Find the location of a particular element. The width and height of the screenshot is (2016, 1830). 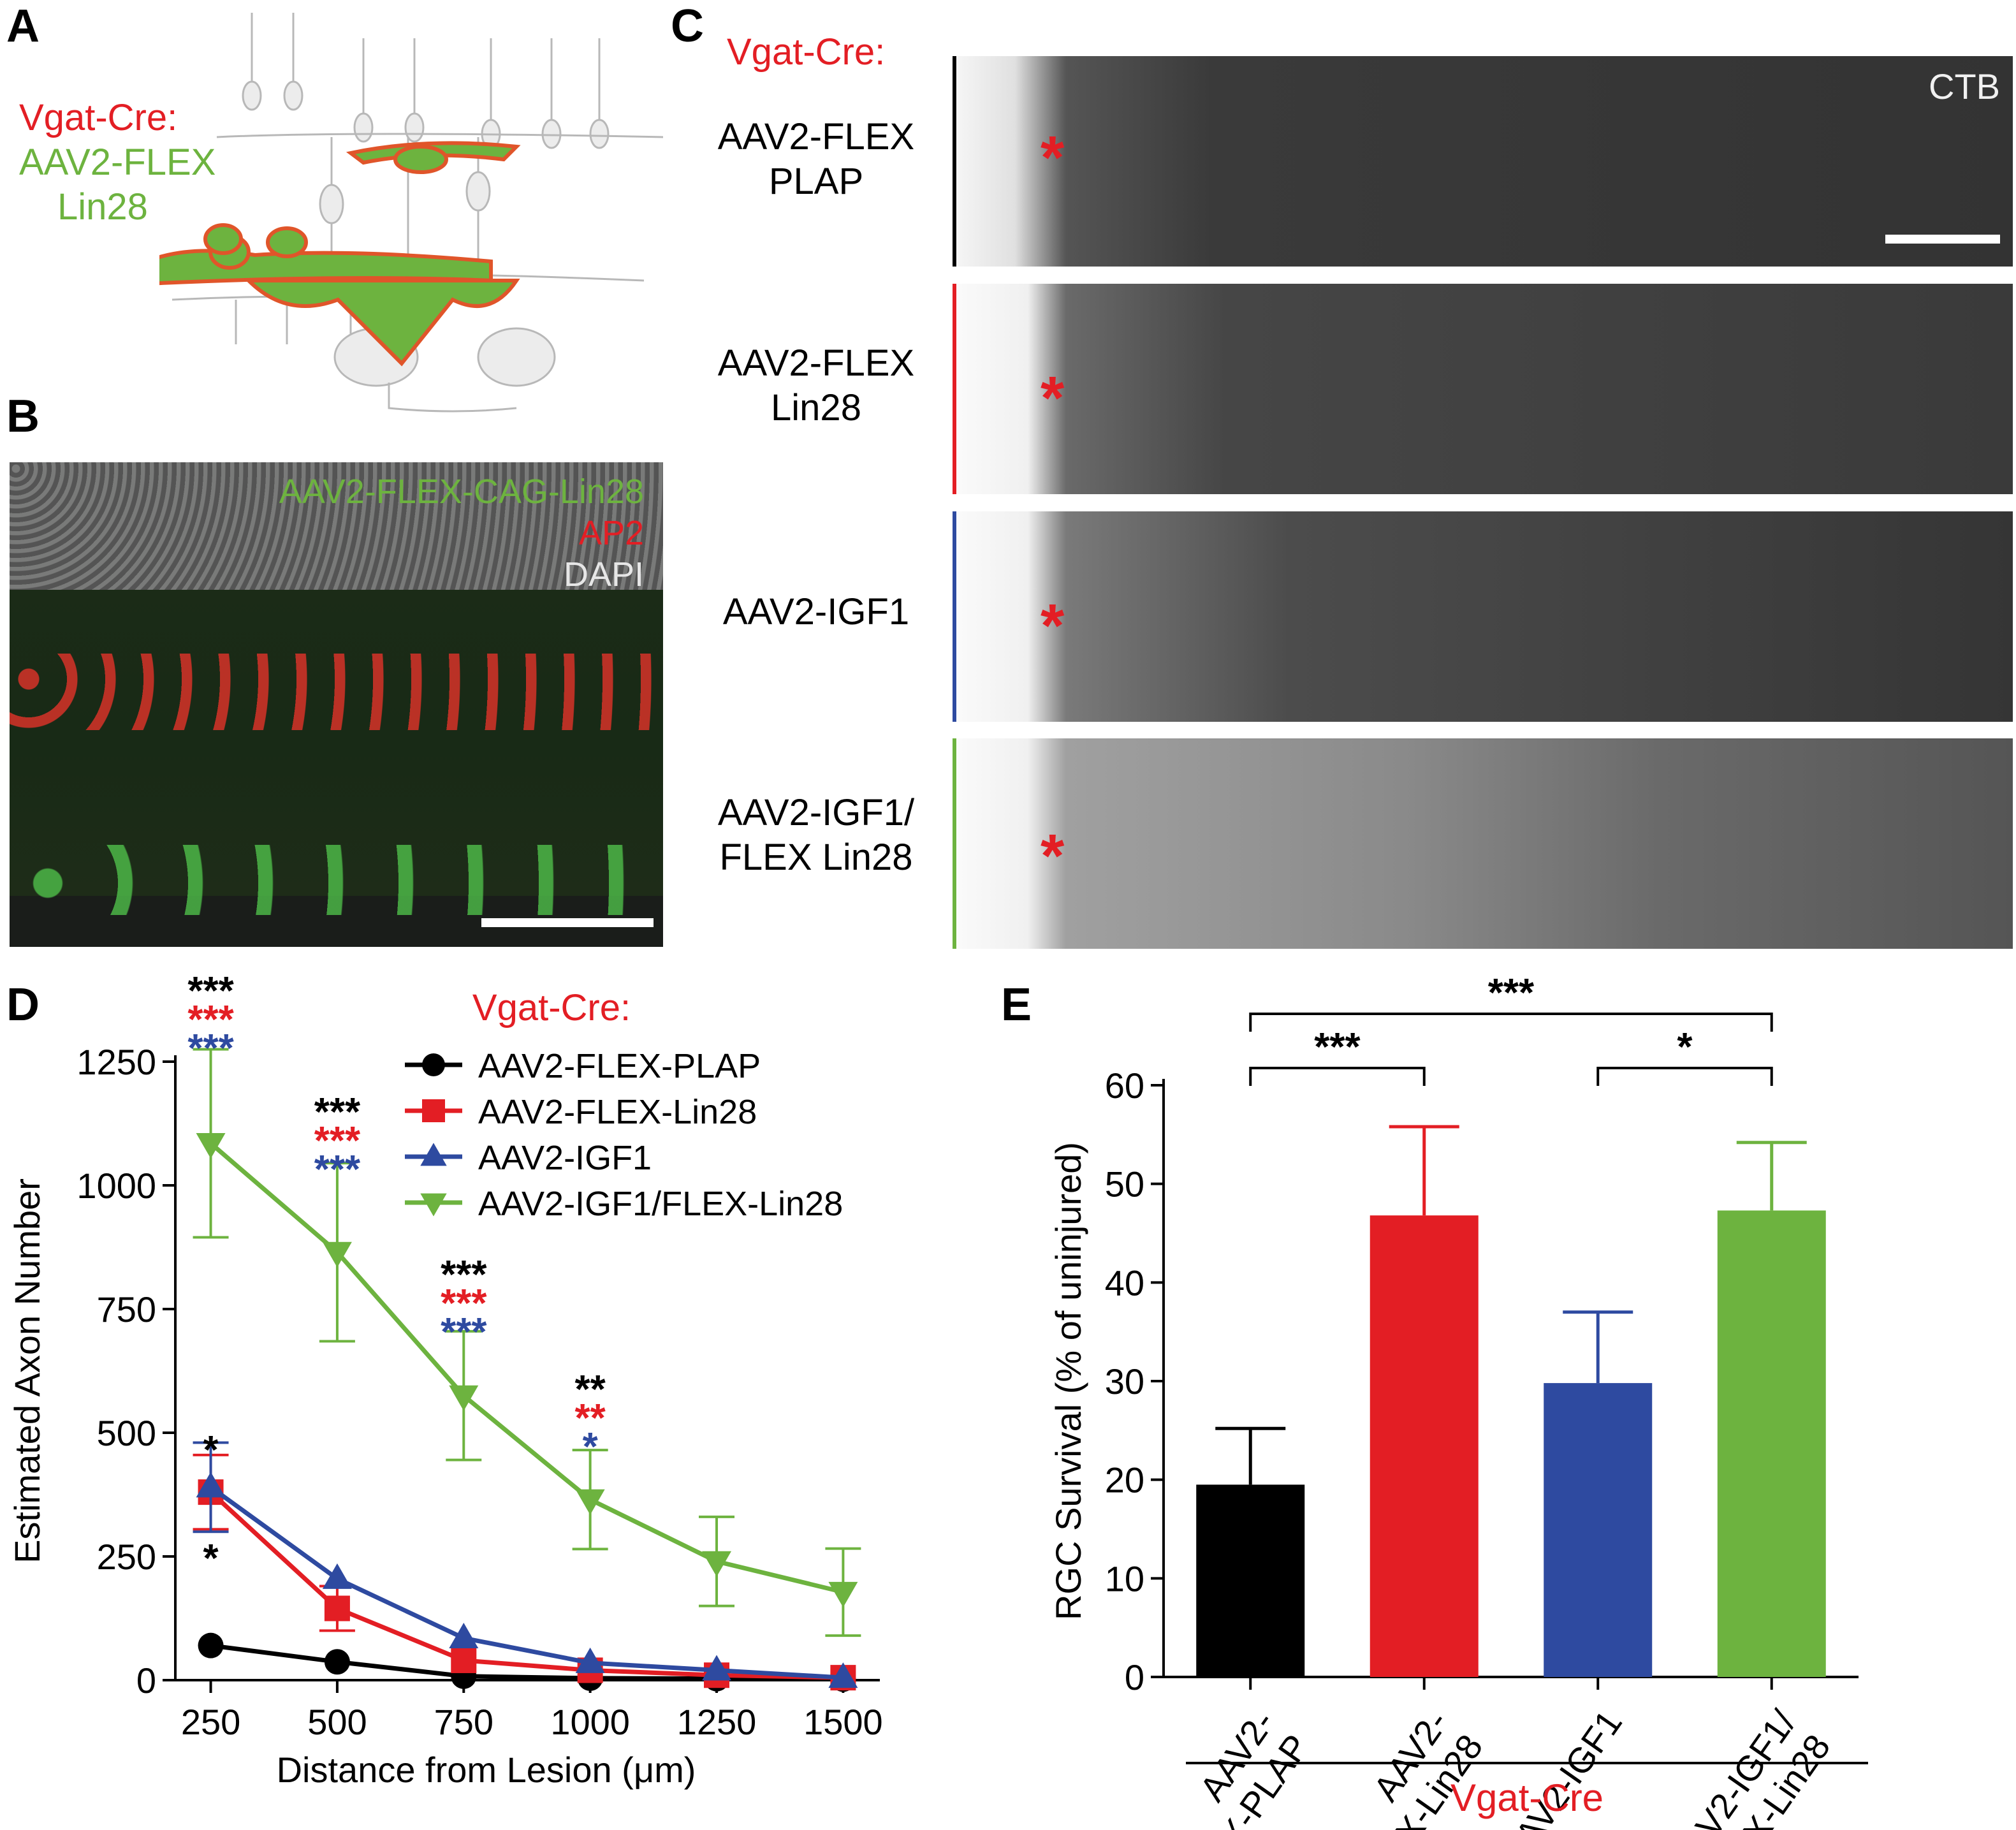

legend-label: AAV2-IGF1 is located at coordinates (565, 1158).